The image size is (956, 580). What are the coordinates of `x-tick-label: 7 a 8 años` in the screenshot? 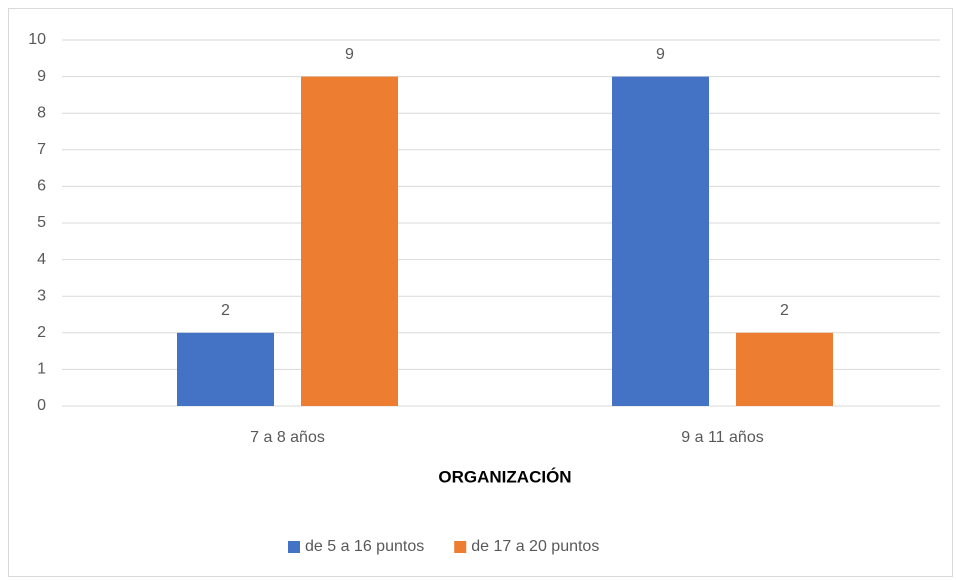 It's located at (287, 437).